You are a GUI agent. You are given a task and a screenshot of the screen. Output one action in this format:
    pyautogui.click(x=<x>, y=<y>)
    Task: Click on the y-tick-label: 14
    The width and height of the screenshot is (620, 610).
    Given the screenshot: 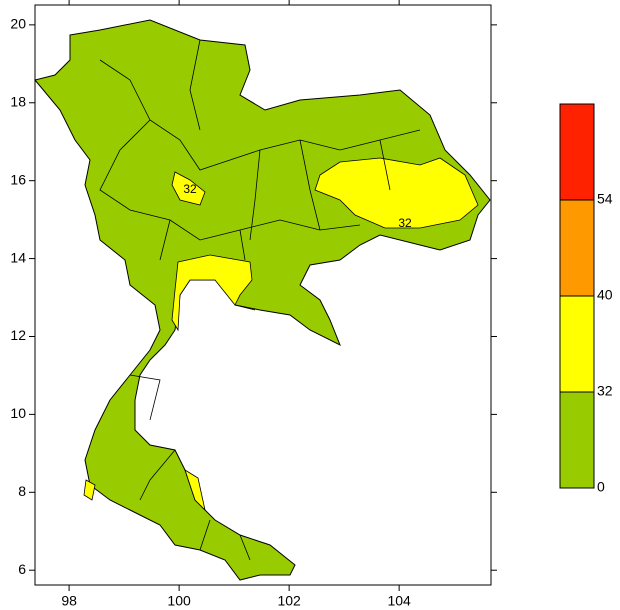 What is the action you would take?
    pyautogui.click(x=18, y=257)
    